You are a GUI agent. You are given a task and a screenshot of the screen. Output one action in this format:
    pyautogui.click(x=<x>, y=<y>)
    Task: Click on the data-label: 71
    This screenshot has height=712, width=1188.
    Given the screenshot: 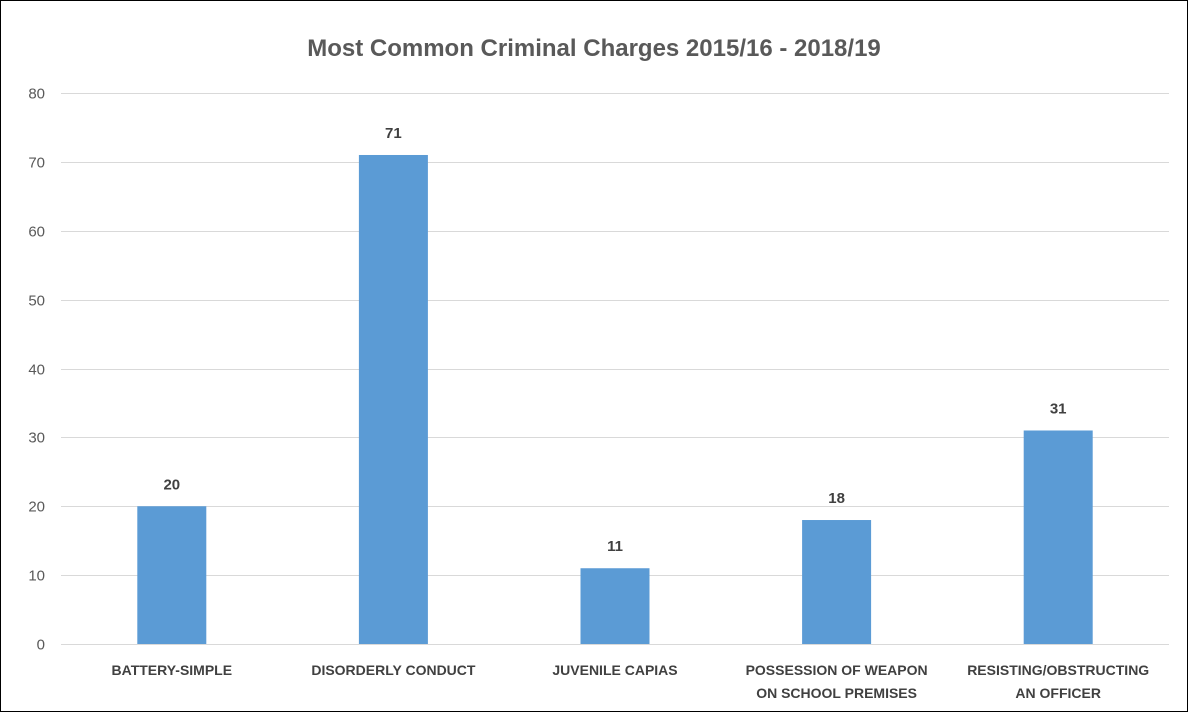 What is the action you would take?
    pyautogui.click(x=393, y=133)
    